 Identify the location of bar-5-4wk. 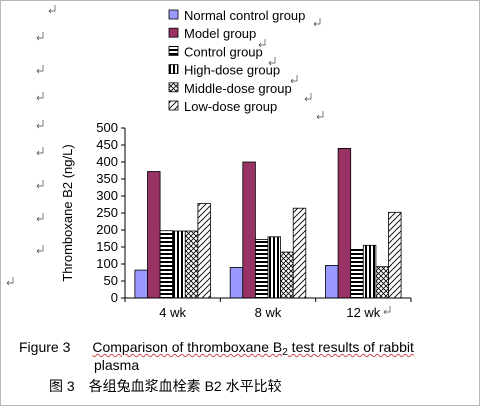
(191, 264).